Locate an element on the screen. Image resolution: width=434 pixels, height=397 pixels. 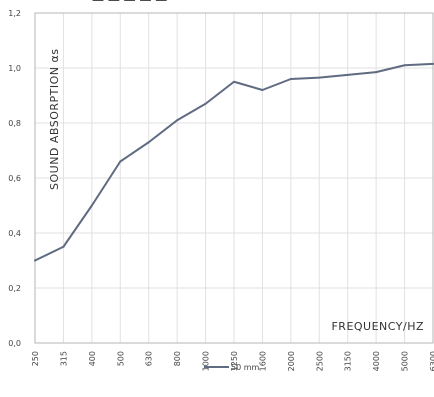
x-tick-label: 3150 is located at coordinates (348, 361).